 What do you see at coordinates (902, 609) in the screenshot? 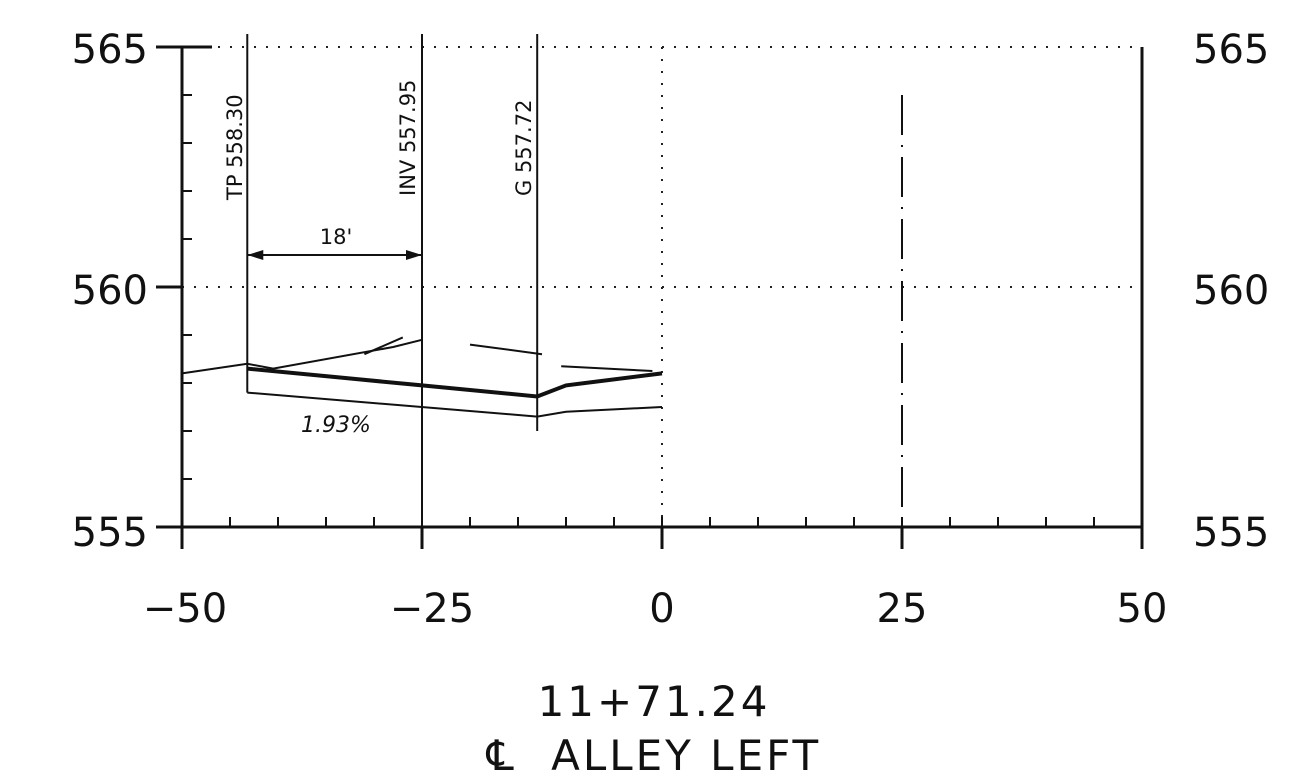
I see `x-tick-label-25: 25` at bounding box center [902, 609].